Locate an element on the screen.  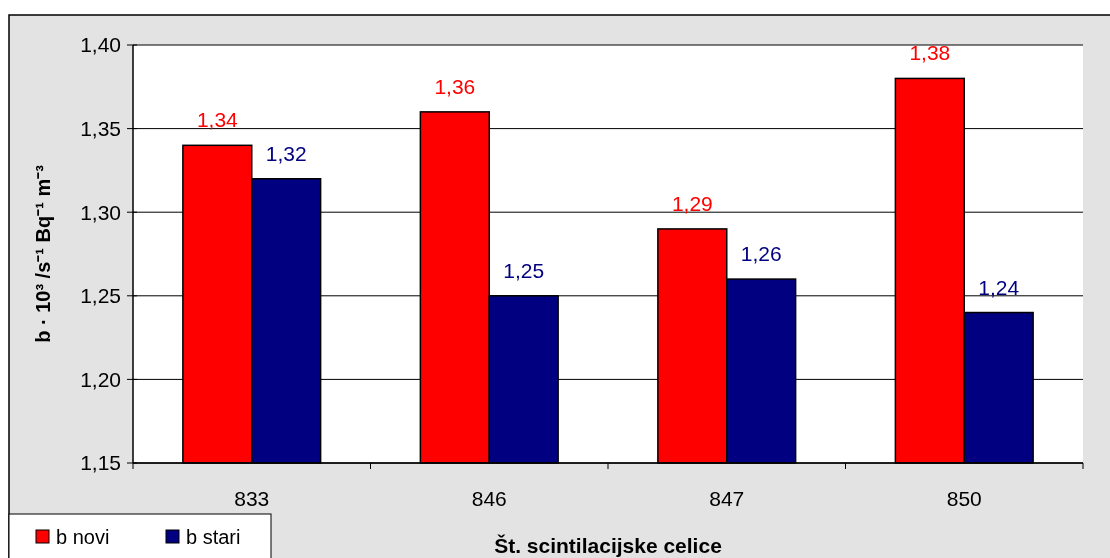
x-axis-title: Št. scintilacijske celice is located at coordinates (608, 545).